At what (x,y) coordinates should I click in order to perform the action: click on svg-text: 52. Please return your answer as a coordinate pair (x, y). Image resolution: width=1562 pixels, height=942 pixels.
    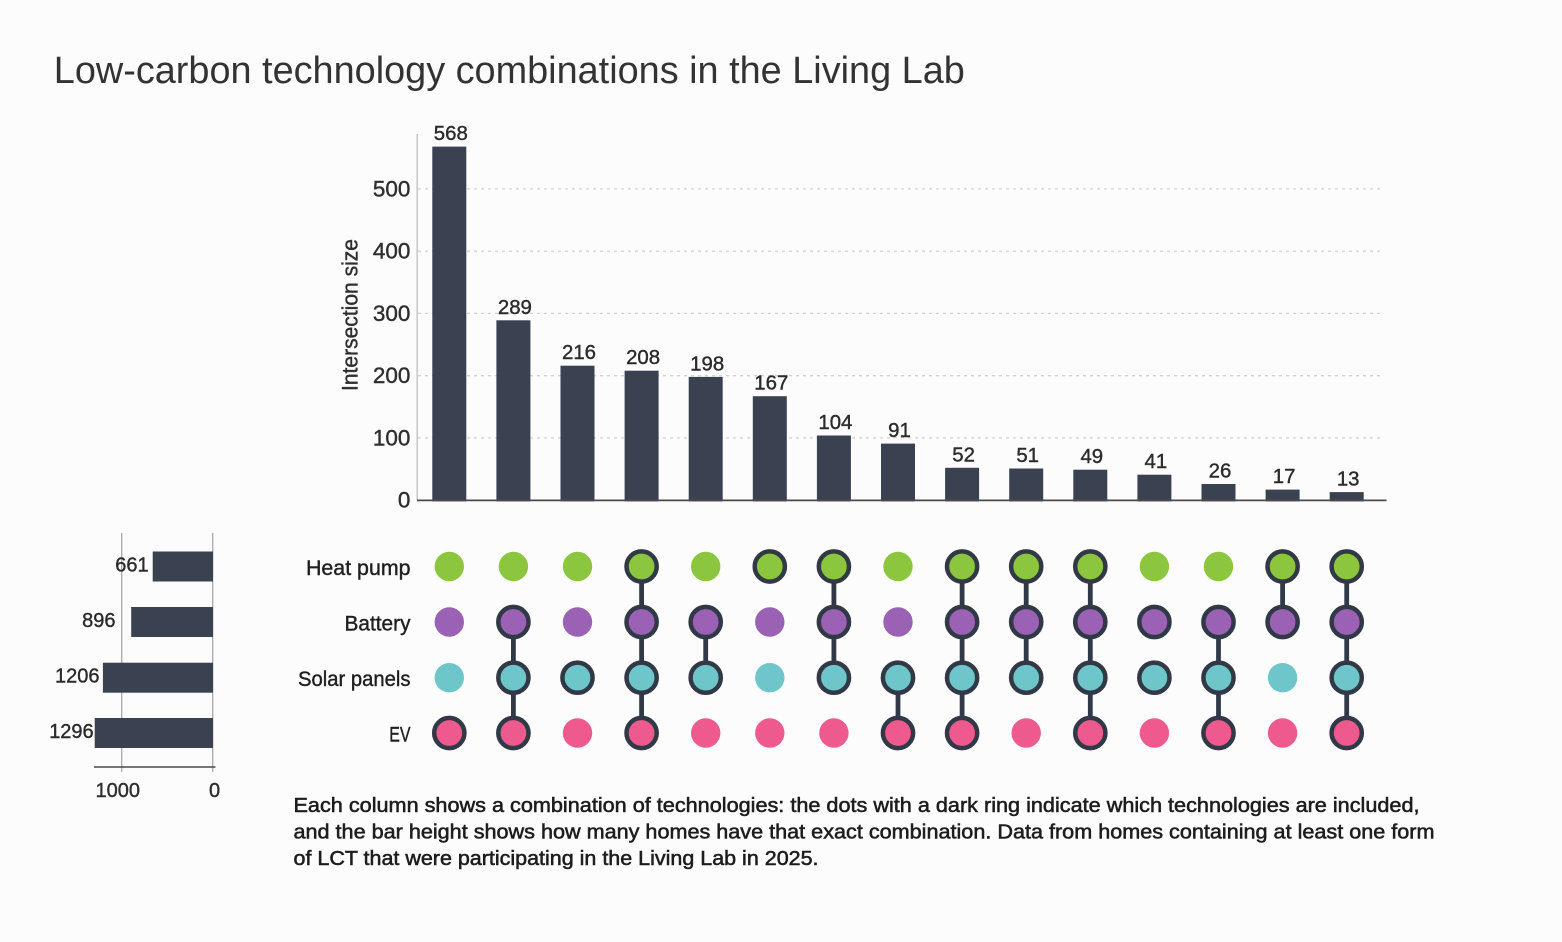
    Looking at the image, I should click on (963, 455).